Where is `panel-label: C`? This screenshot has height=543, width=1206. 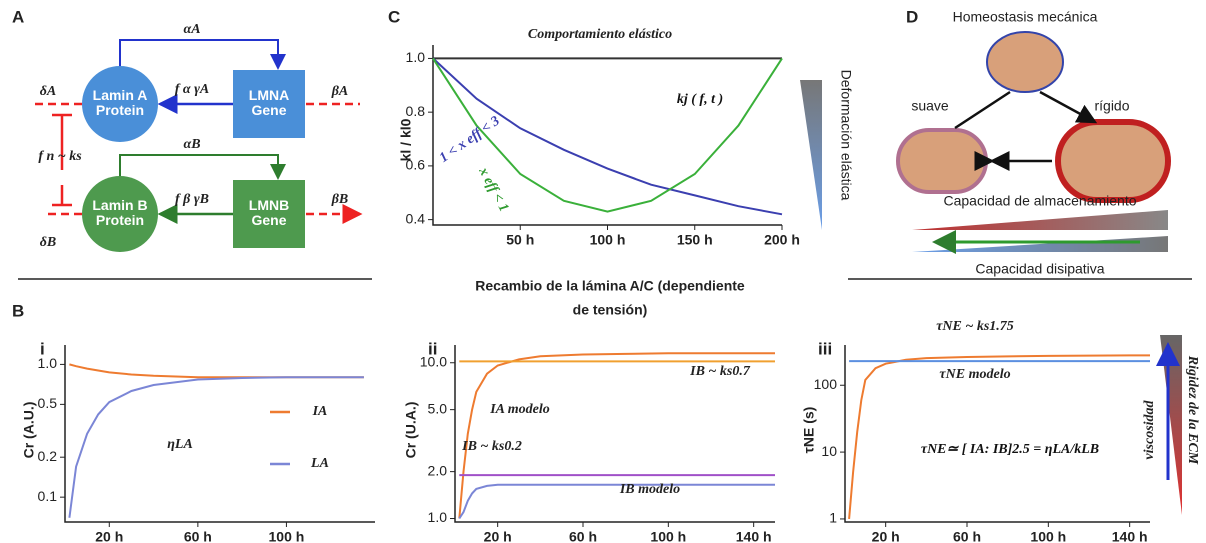 panel-label: C is located at coordinates (394, 16).